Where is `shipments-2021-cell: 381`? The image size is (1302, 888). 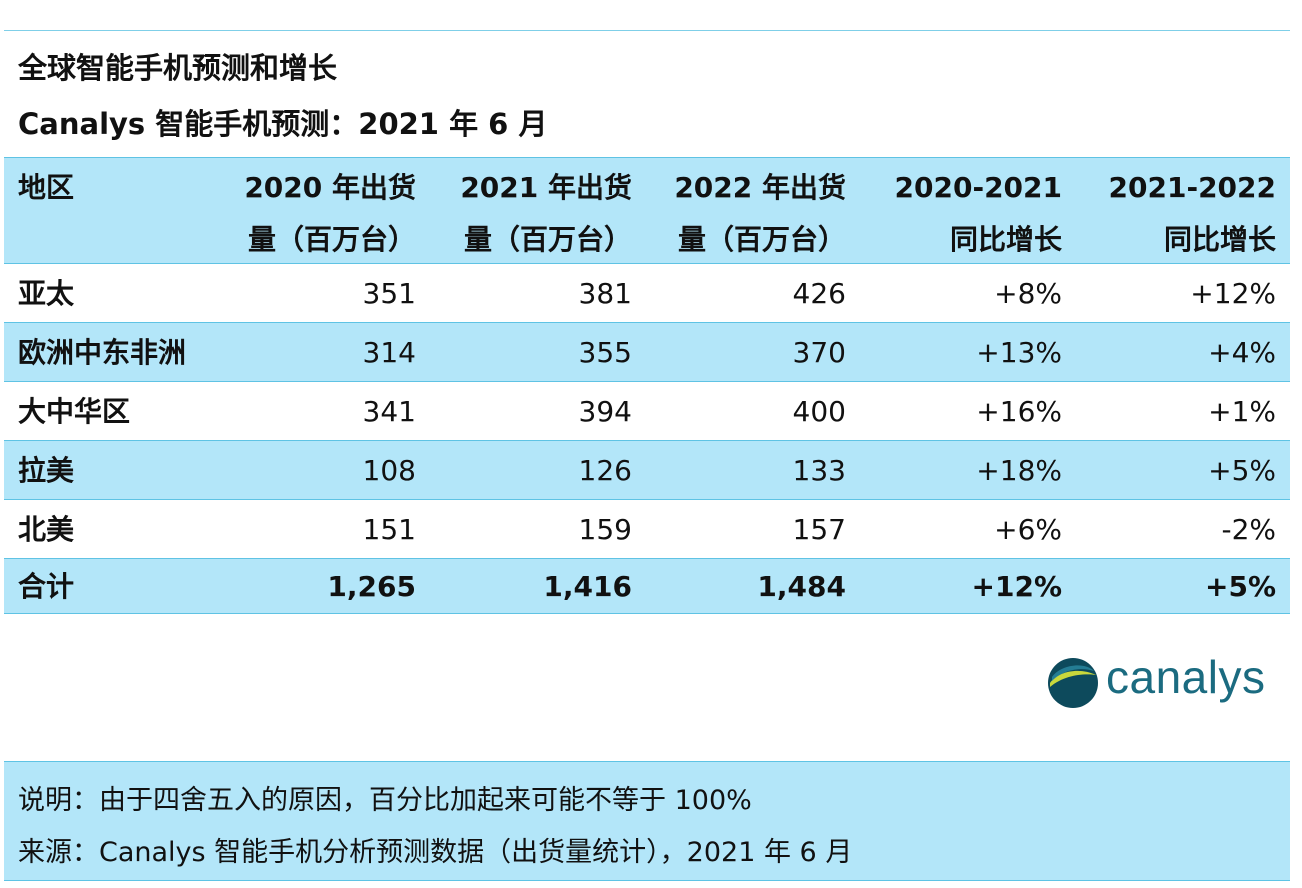
shipments-2021-cell: 381 is located at coordinates (605, 293).